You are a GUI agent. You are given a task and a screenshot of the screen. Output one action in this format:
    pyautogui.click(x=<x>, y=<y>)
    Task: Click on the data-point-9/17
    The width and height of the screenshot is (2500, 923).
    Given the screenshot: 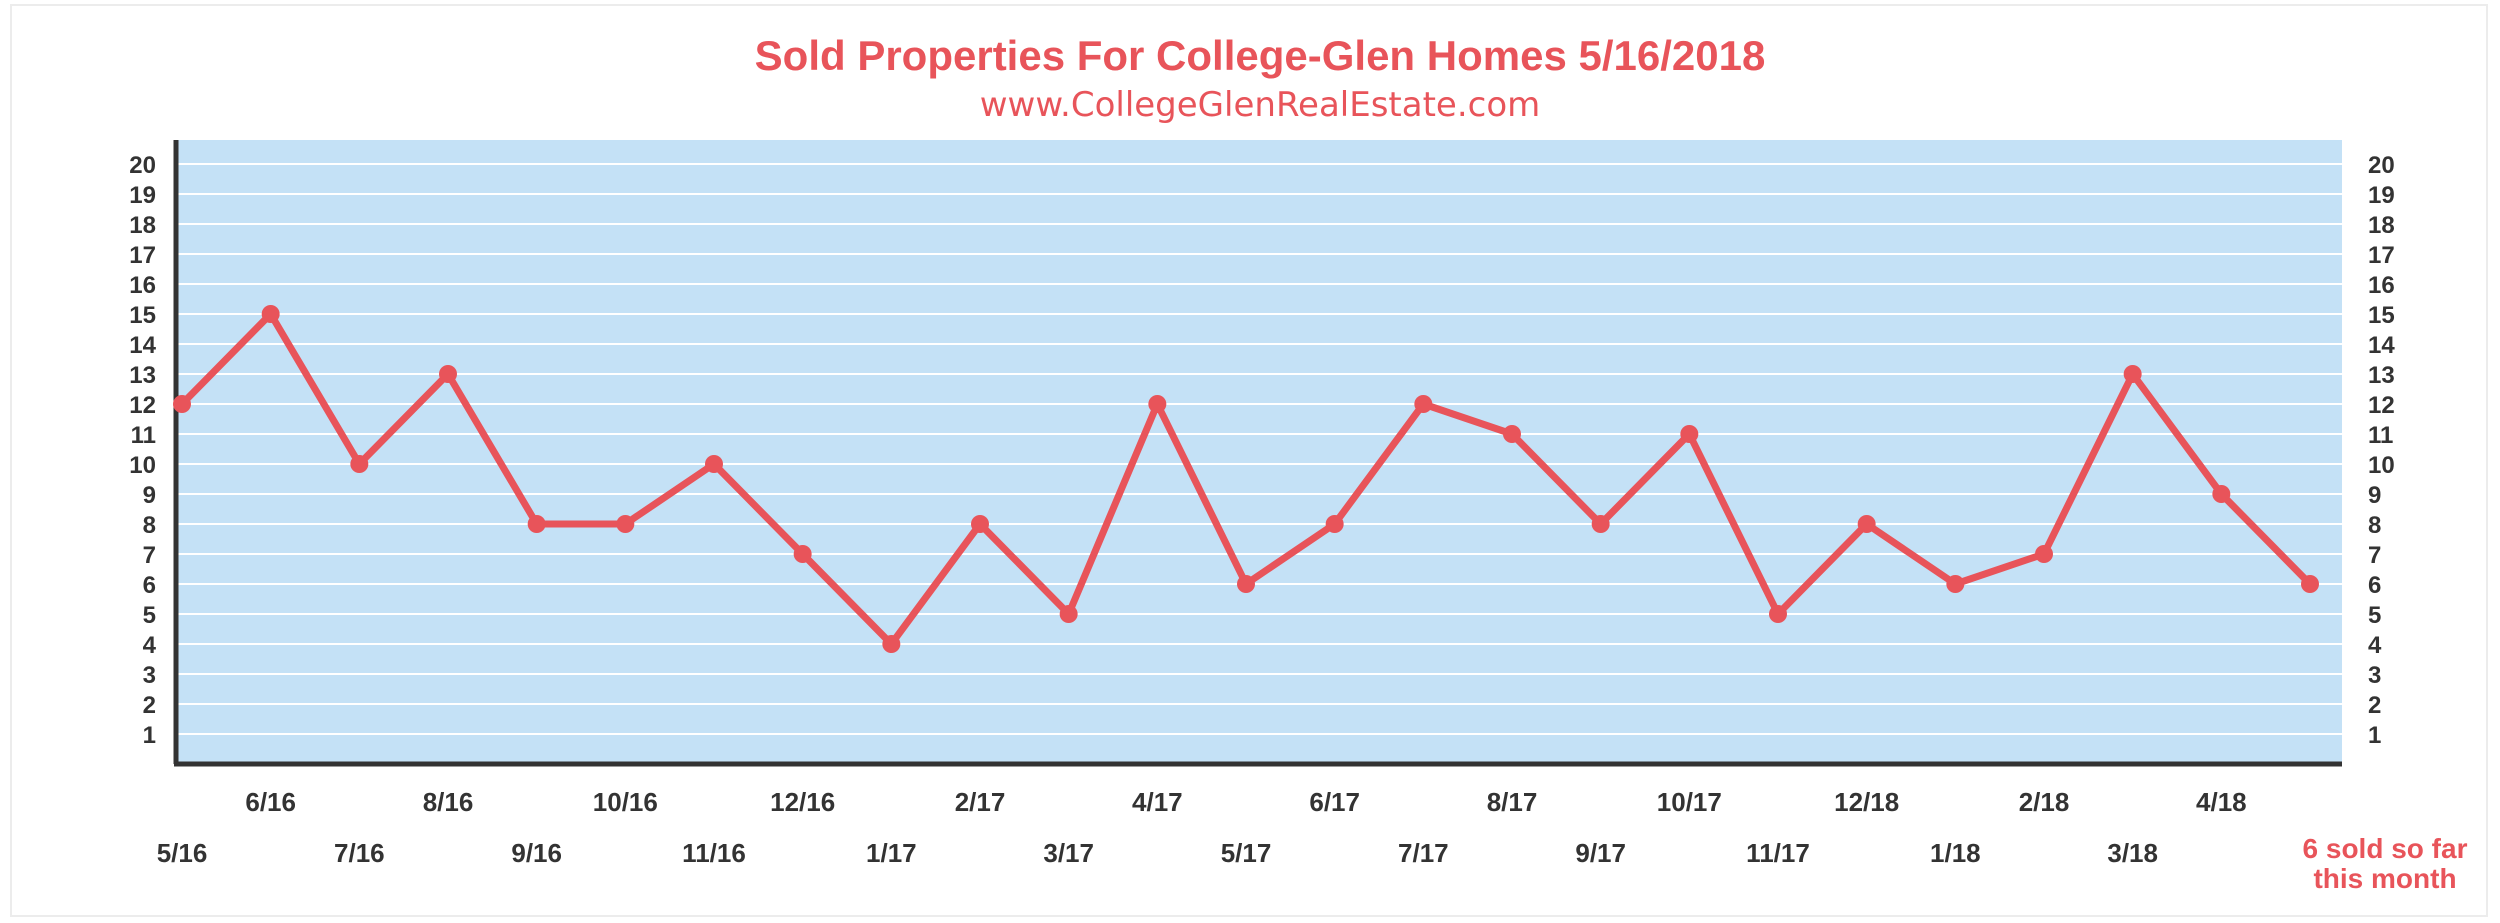 What is the action you would take?
    pyautogui.click(x=1600, y=524)
    